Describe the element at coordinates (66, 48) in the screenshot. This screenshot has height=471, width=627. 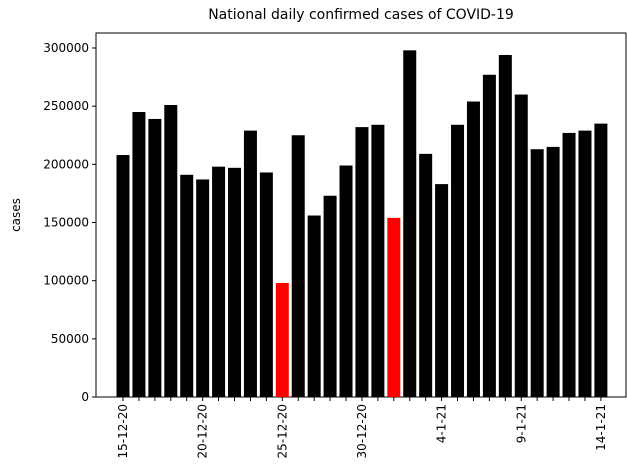
I see `y-tick-label: 300000` at that location.